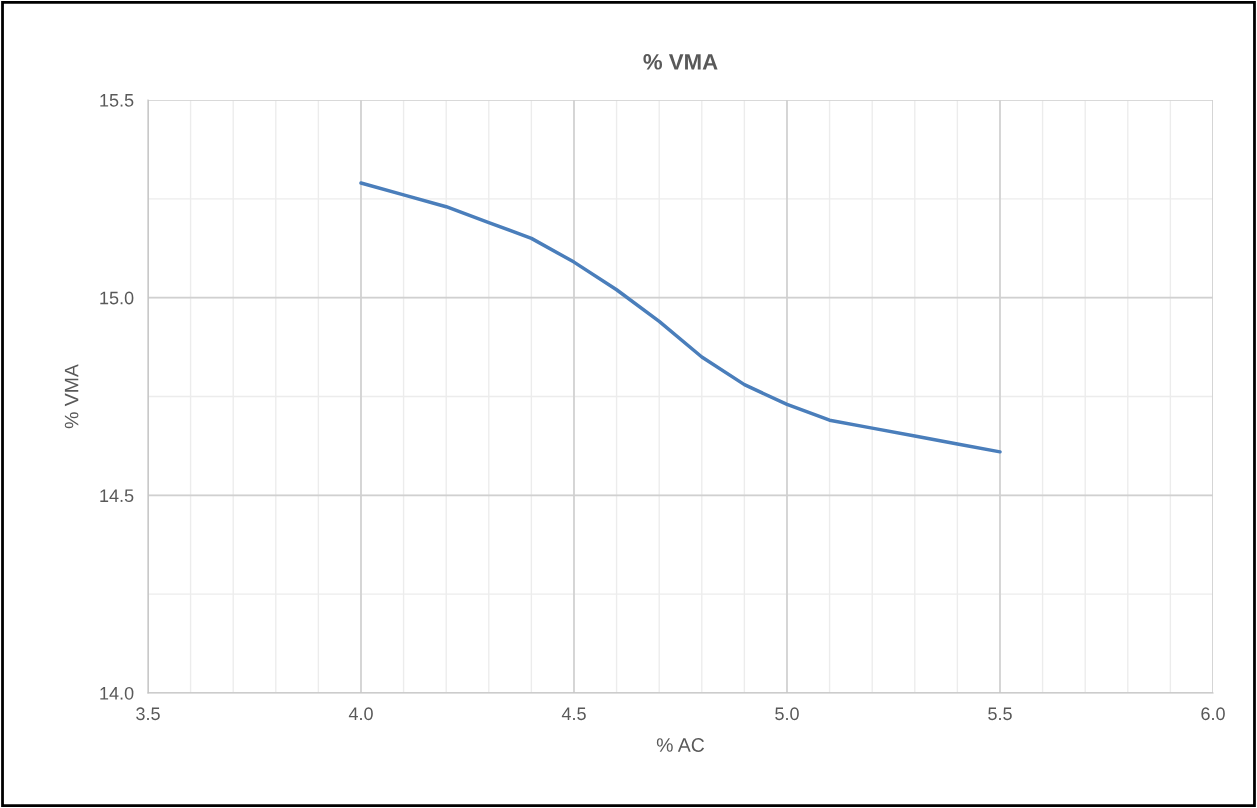  Describe the element at coordinates (148, 714) in the screenshot. I see `x-tick-label: 3.5` at that location.